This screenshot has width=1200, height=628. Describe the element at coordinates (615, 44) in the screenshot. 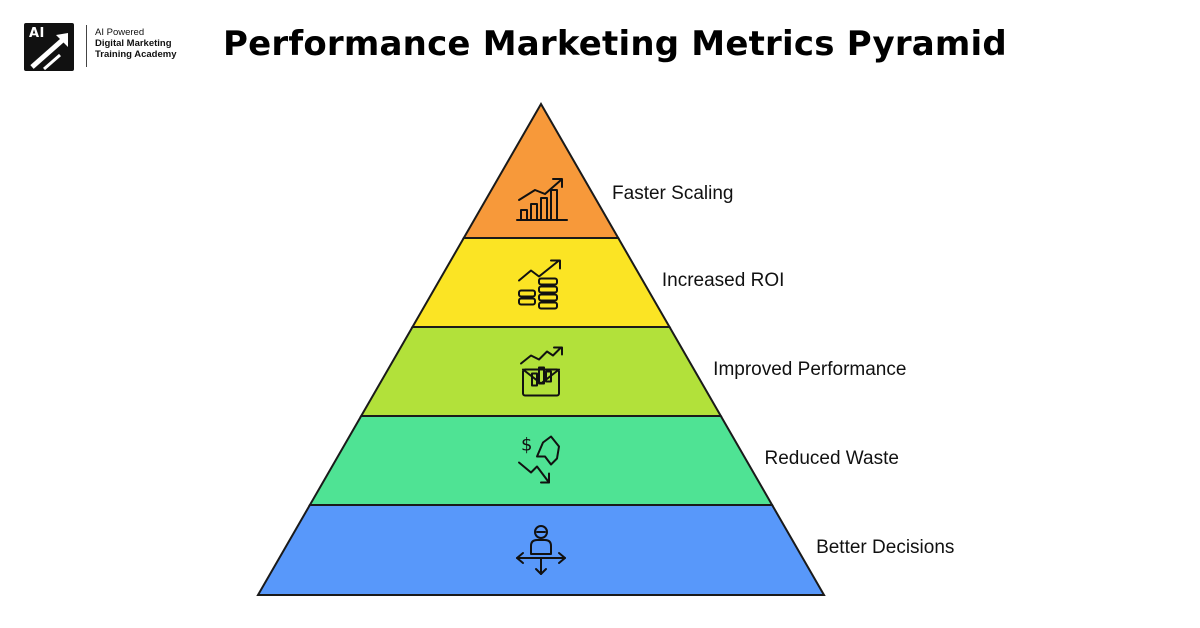

I see `page-title: Performance Marketing Metrics Pyramid` at that location.